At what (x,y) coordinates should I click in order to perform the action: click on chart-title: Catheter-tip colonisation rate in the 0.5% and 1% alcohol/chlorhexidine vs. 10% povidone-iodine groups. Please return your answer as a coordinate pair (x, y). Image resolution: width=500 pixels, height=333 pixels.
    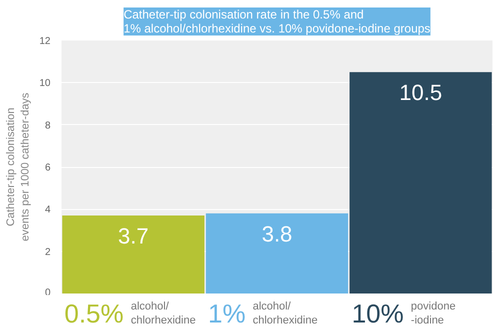
    Looking at the image, I should click on (277, 22).